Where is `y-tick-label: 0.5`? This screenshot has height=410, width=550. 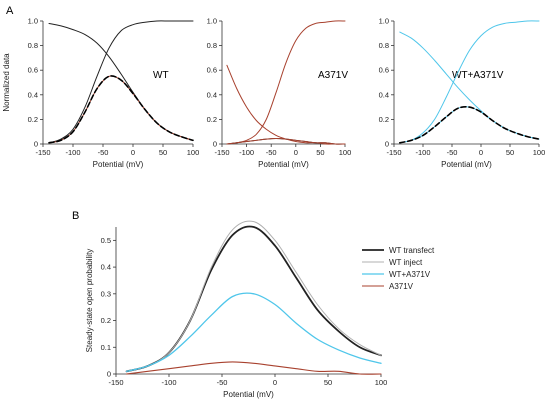 y-tick-label: 0.5 is located at coordinates (106, 240).